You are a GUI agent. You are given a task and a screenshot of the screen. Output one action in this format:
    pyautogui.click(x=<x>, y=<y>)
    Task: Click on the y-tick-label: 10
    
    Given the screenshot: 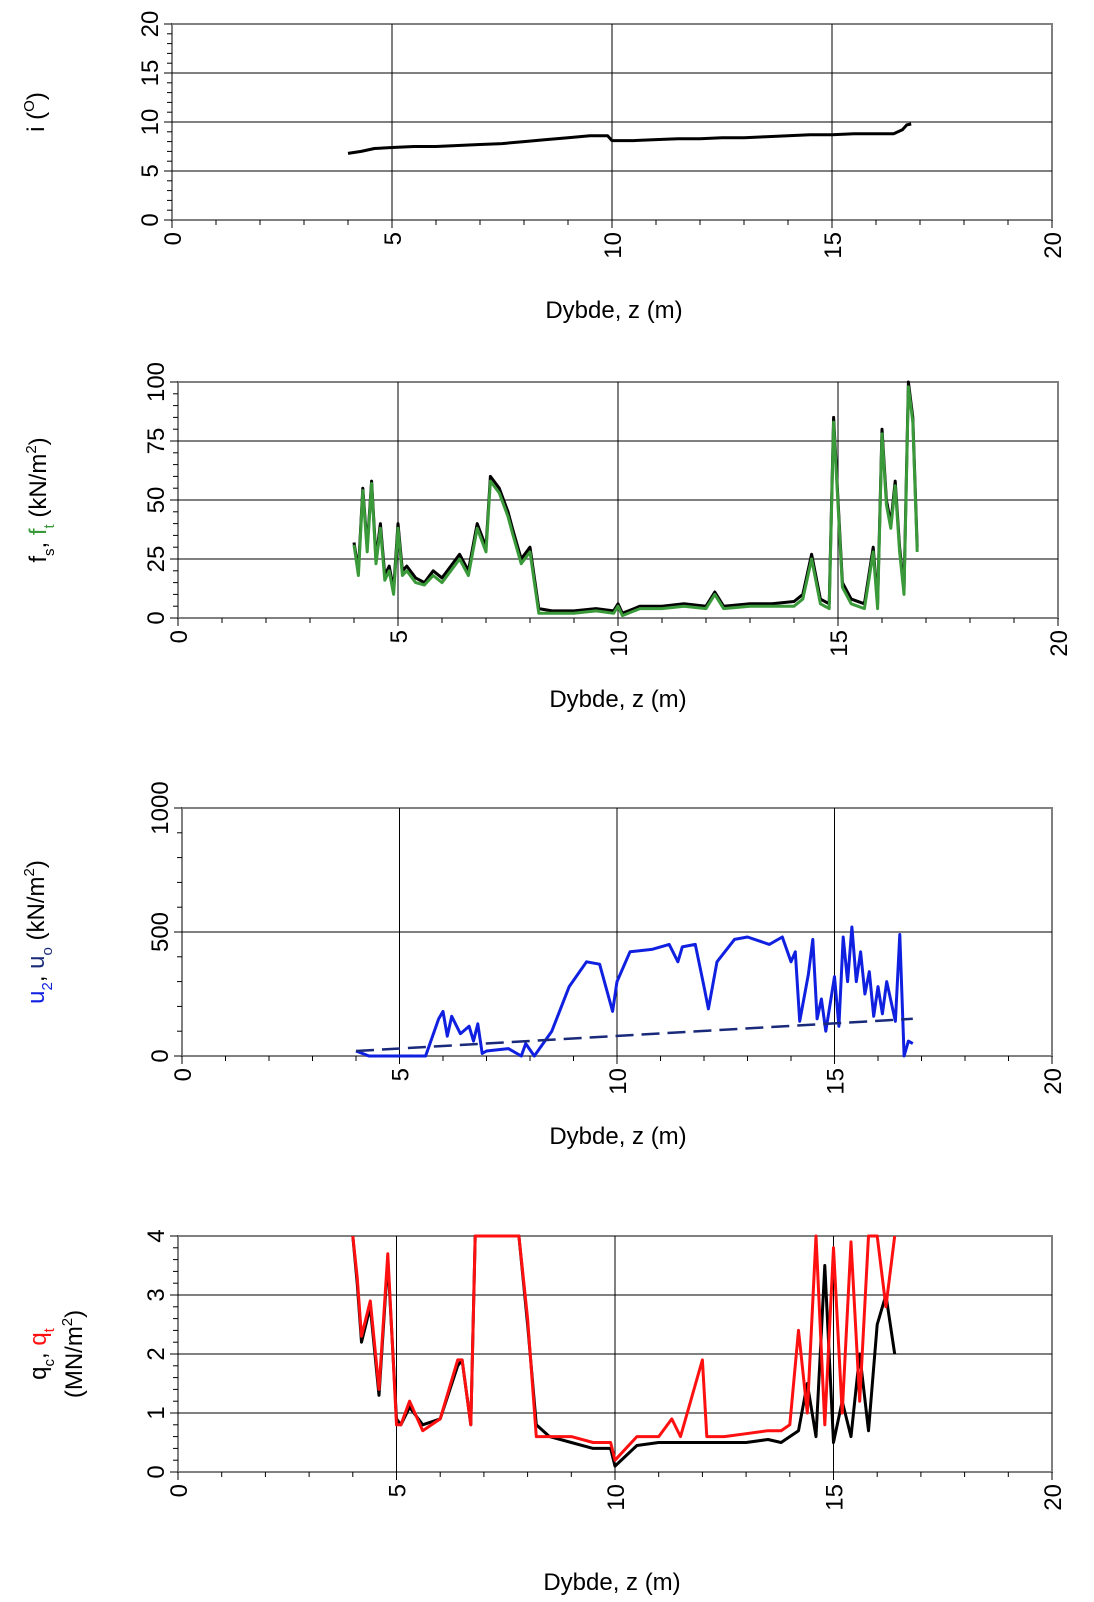 What is the action you would take?
    pyautogui.click(x=150, y=122)
    